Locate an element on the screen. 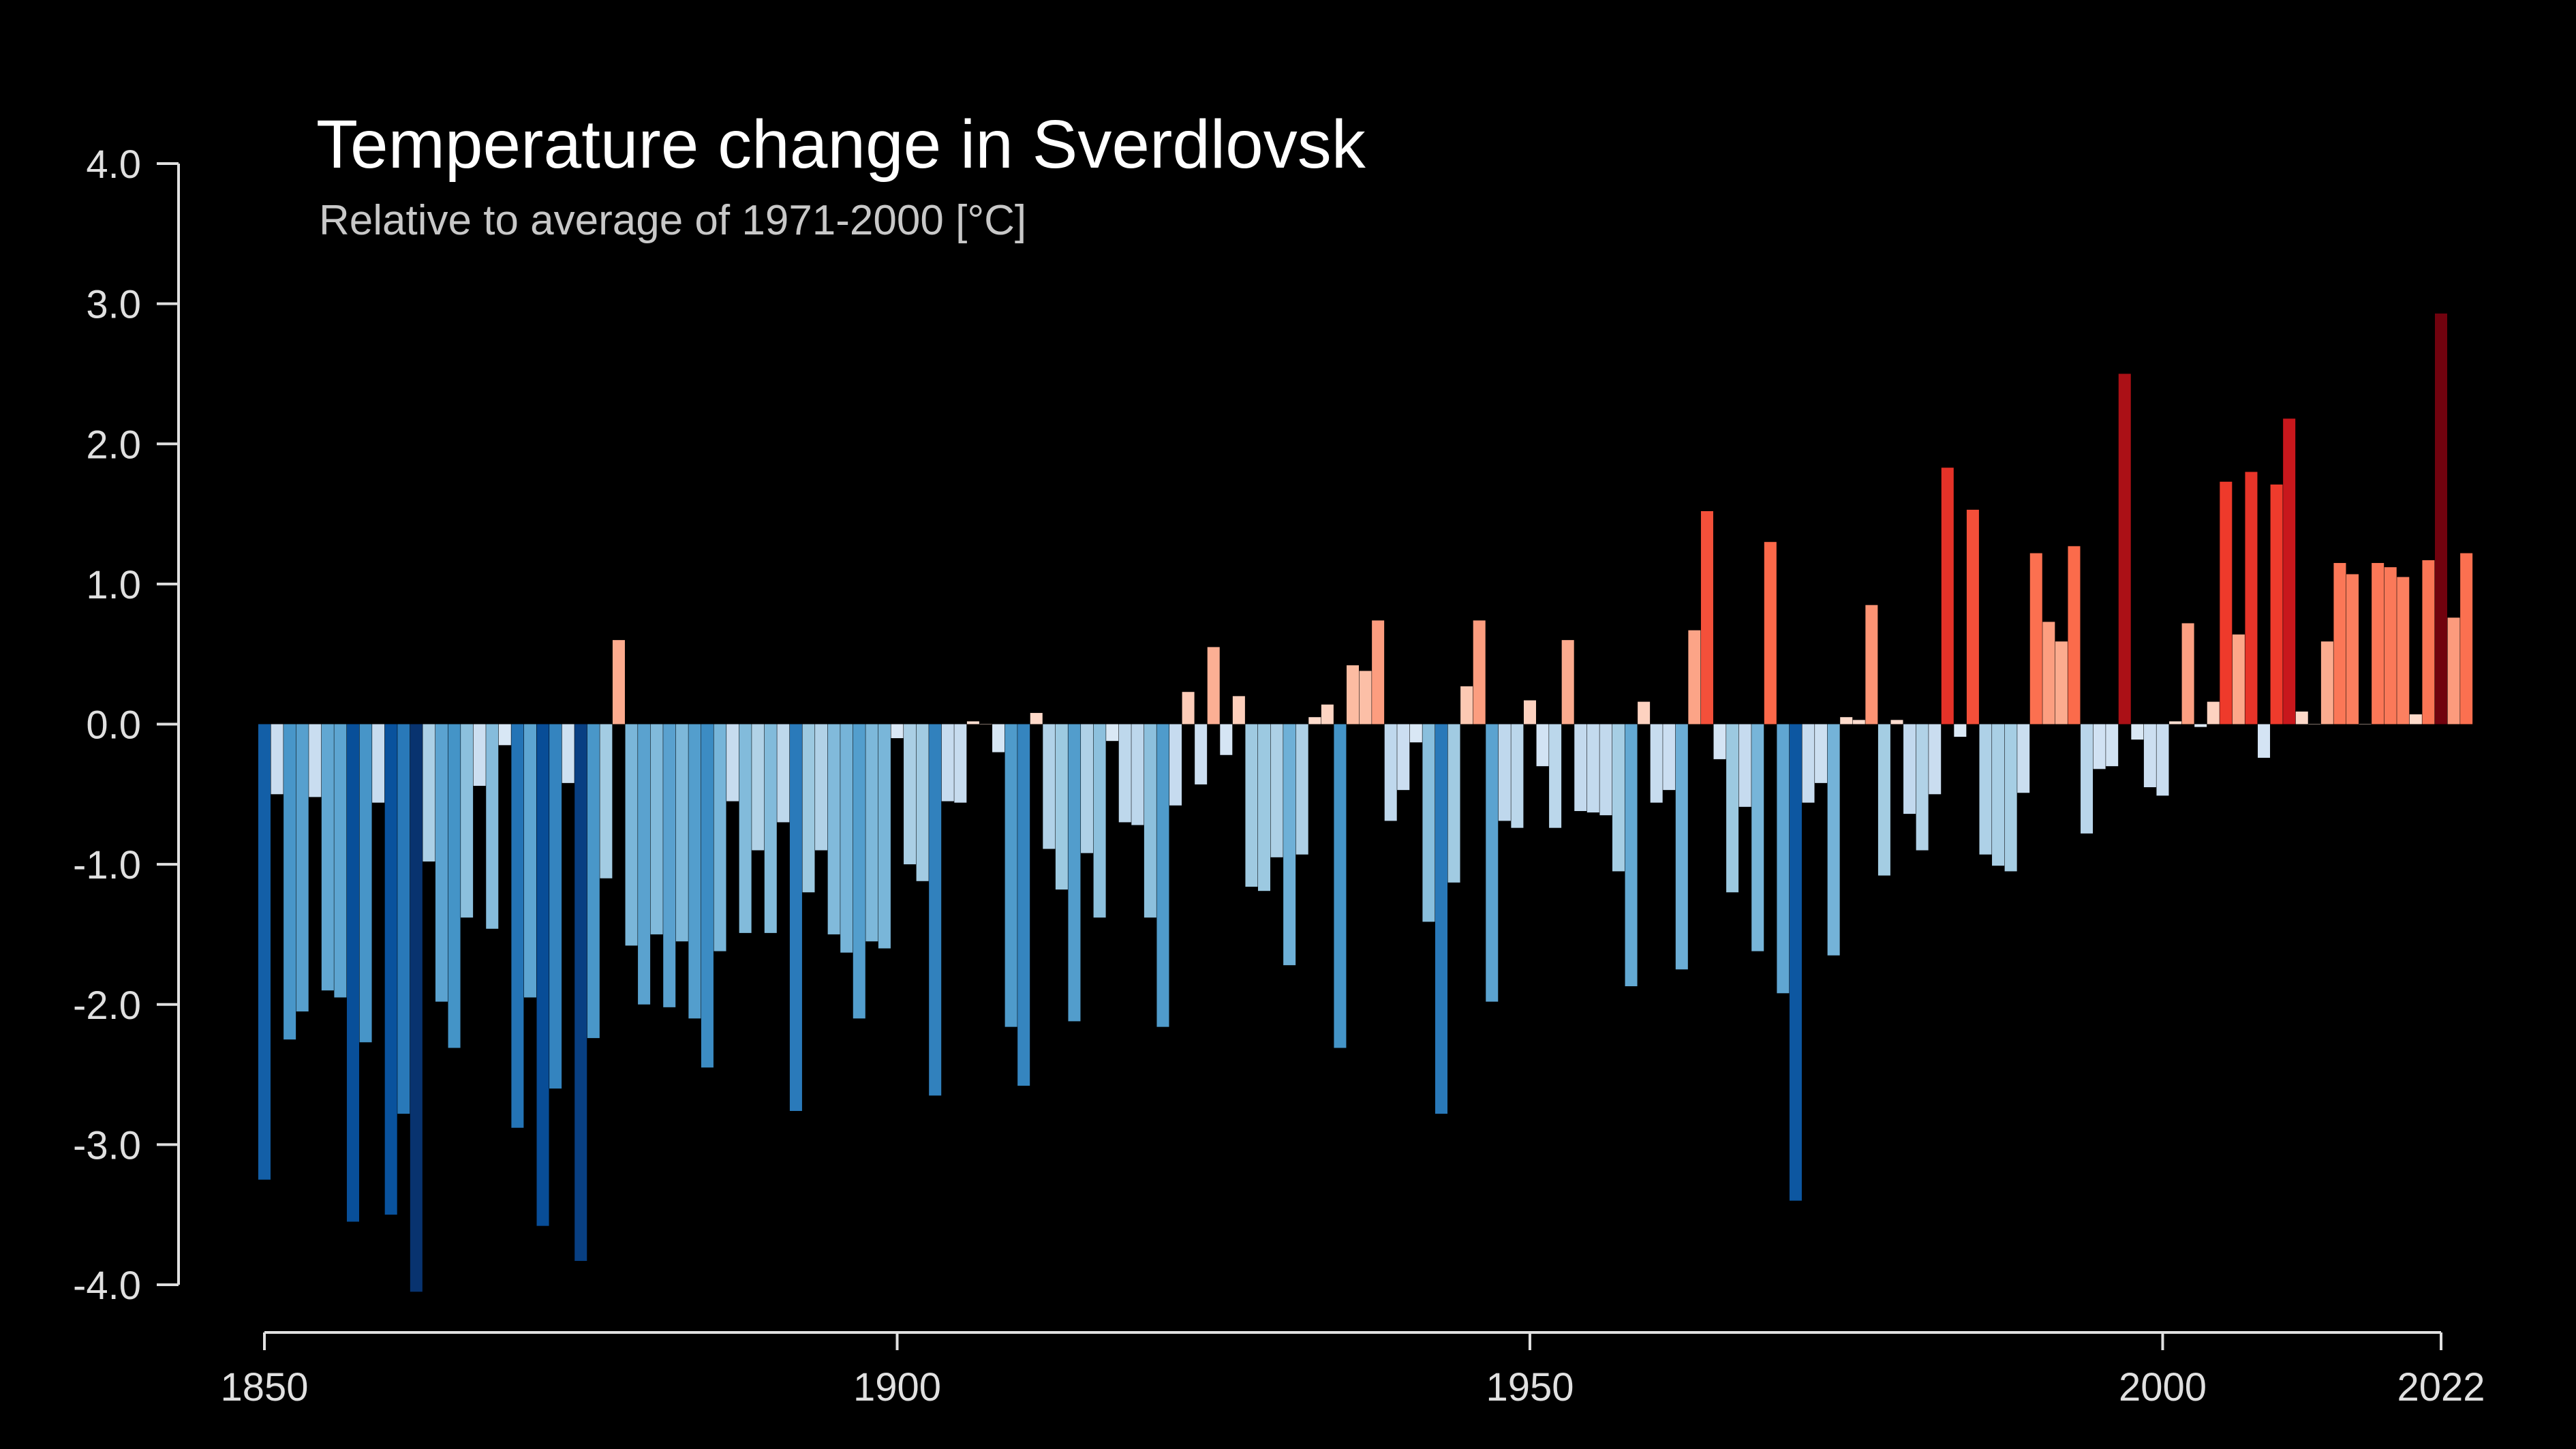  bar-2018 is located at coordinates (2390, 645).